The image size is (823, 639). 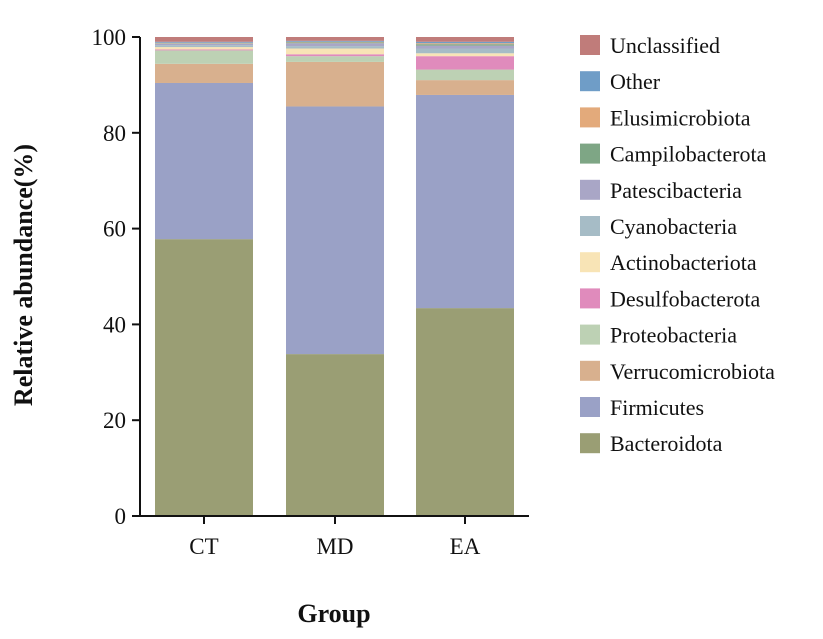 I want to click on bar-segment-firmicutes-md, so click(x=335, y=230).